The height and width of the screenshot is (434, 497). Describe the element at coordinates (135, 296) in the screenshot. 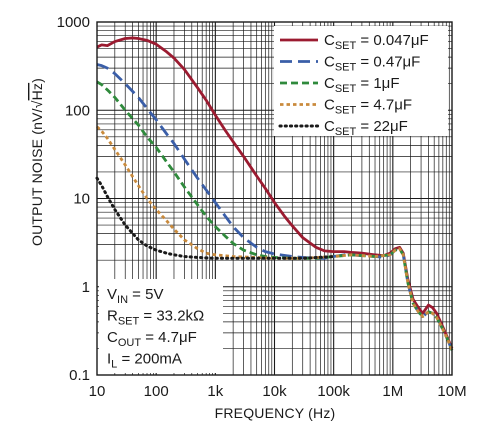

I see `condition-0: VIN = 5V` at that location.